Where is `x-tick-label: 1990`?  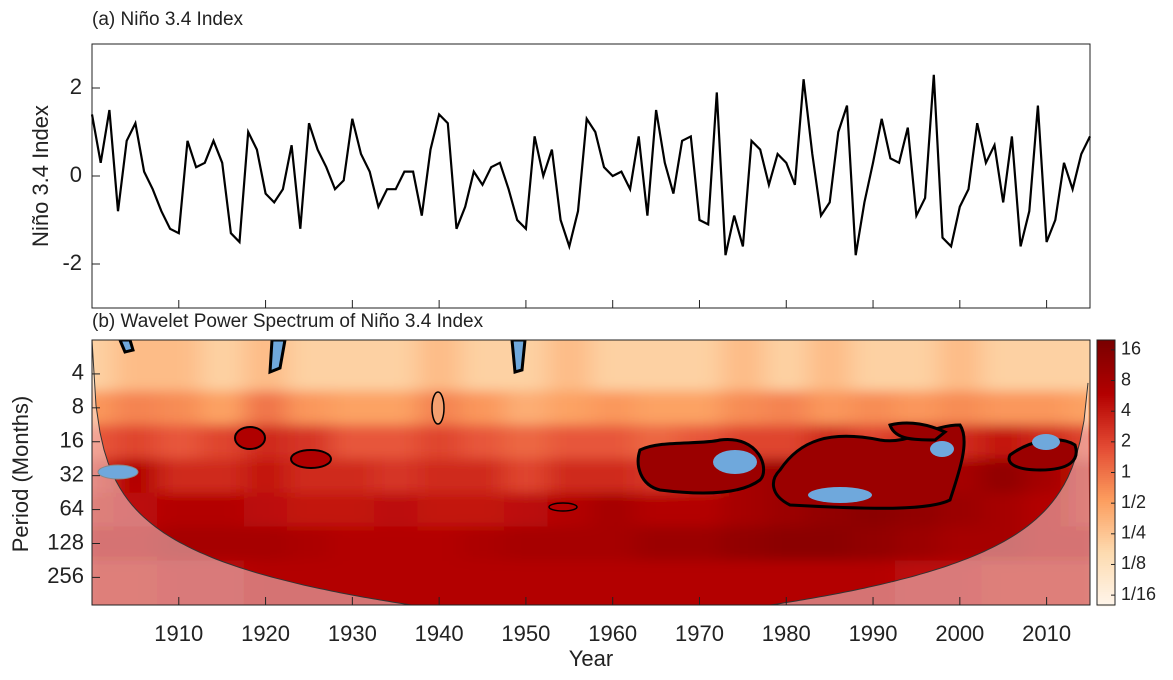
x-tick-label: 1990 is located at coordinates (873, 633).